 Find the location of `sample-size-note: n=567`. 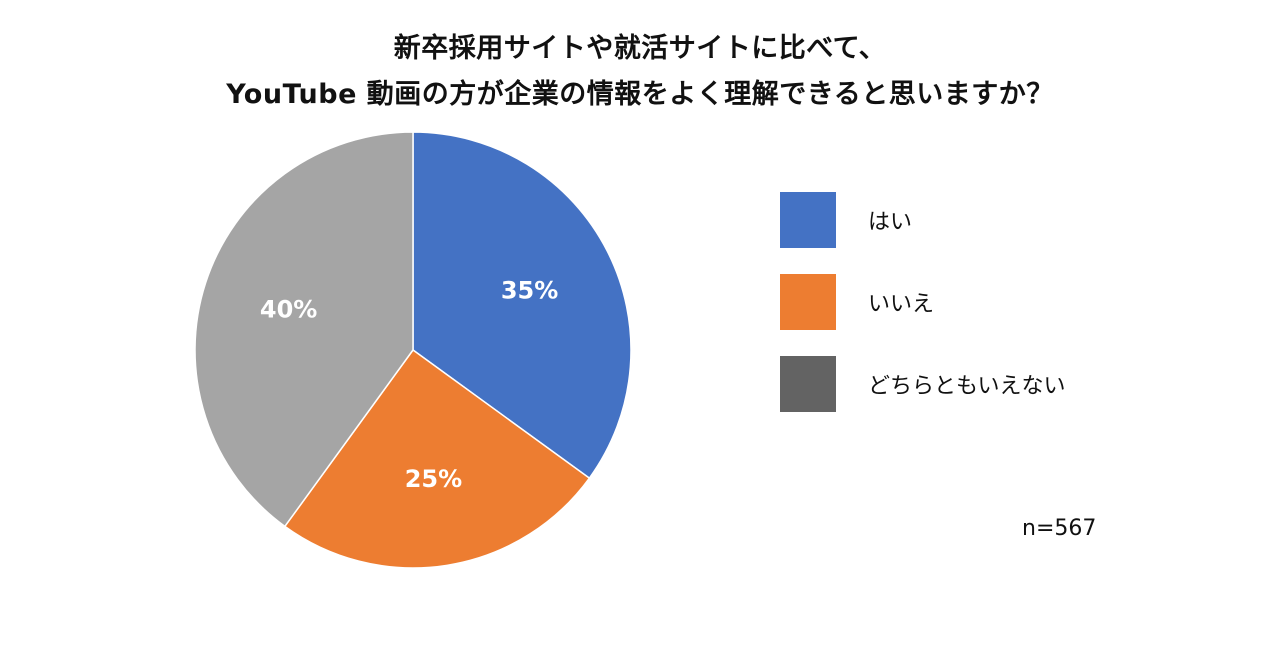

sample-size-note: n=567 is located at coordinates (1059, 528).